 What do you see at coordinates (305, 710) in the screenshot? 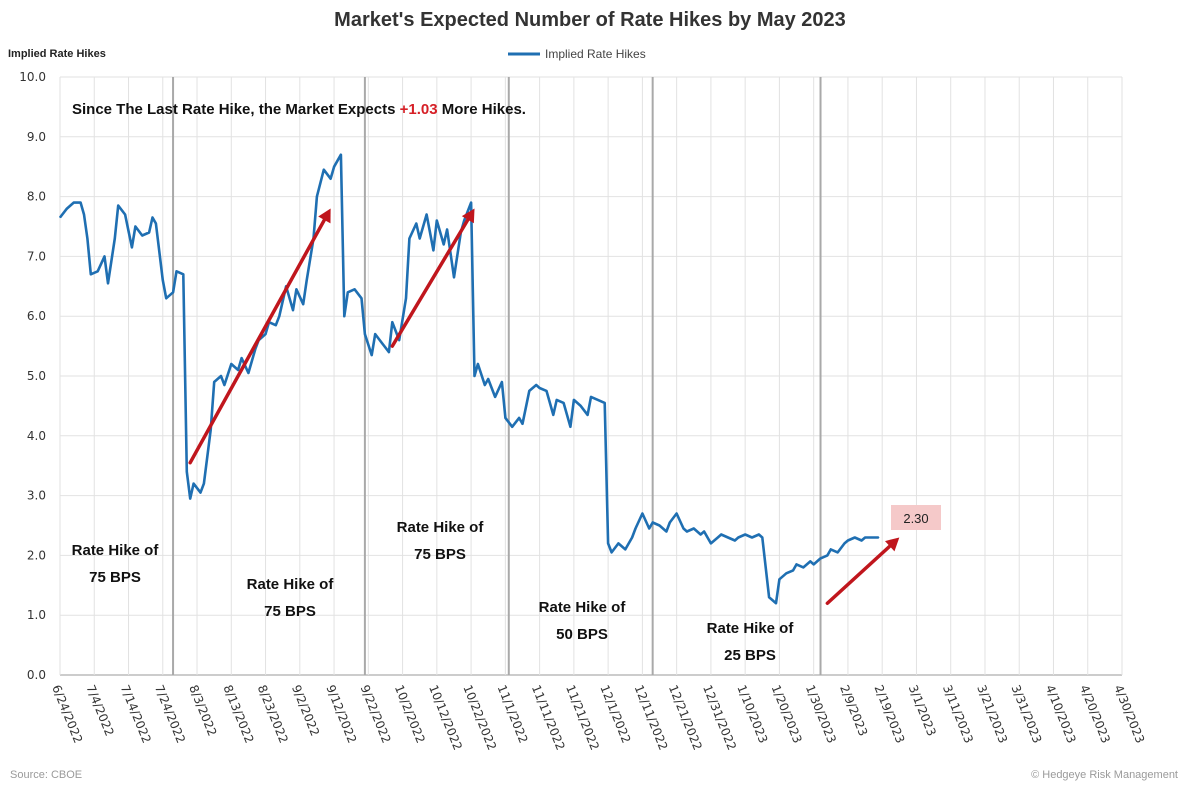
I see `x-tick-label: 9/2/2022` at bounding box center [305, 710].